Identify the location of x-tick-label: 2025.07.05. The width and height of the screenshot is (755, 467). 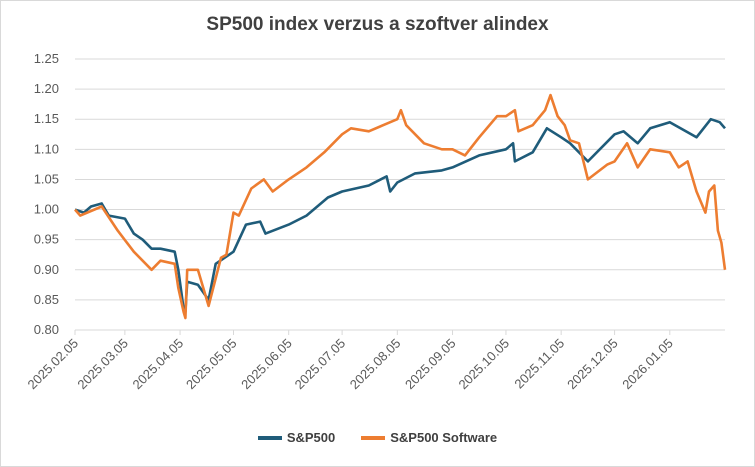
(320, 364).